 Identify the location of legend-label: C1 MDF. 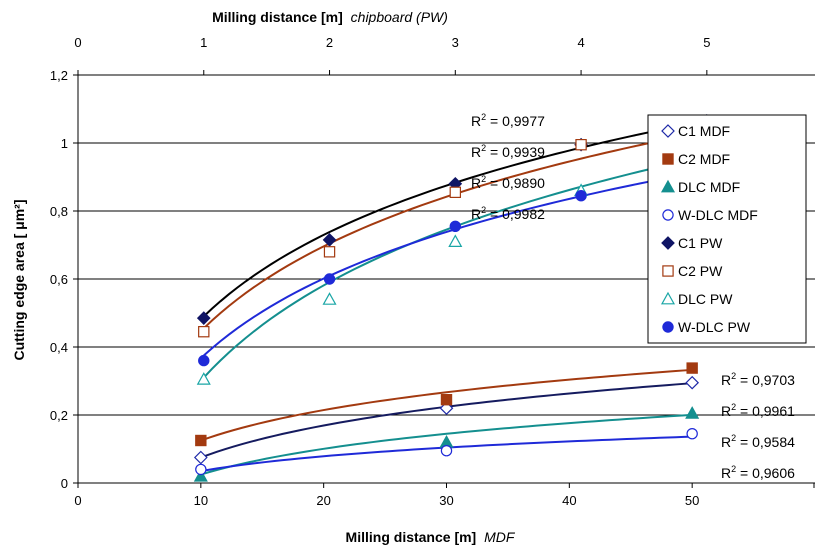
(704, 131).